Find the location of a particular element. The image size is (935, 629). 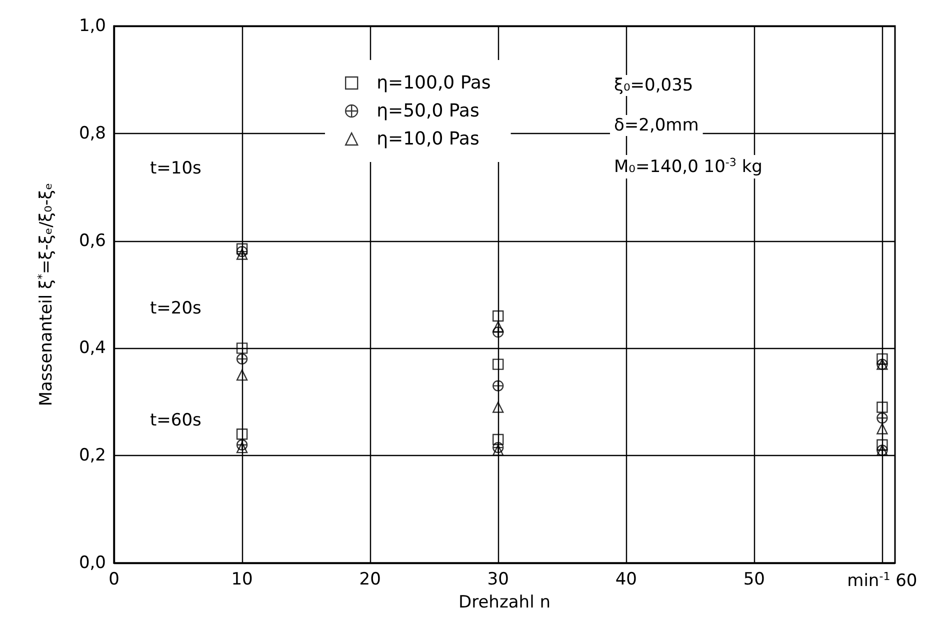

x-axis-title: Drehzahl n is located at coordinates (504, 602).